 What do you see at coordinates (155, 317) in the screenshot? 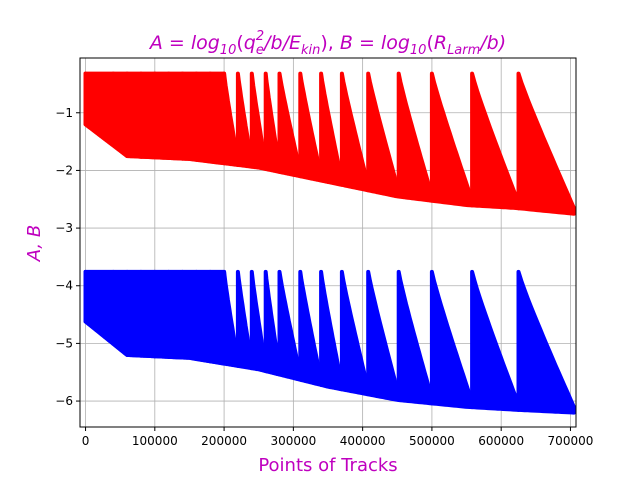
I see `series-B-dense-band` at bounding box center [155, 317].